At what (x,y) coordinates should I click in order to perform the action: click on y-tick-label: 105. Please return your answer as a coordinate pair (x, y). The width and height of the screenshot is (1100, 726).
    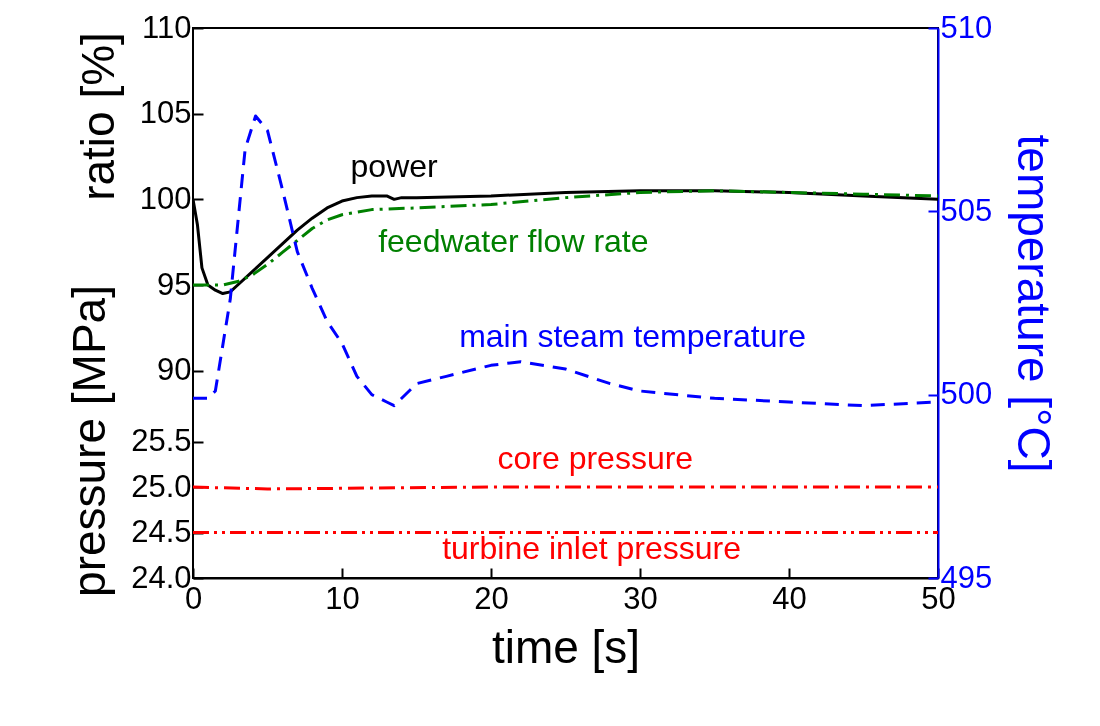
    Looking at the image, I should click on (165, 113).